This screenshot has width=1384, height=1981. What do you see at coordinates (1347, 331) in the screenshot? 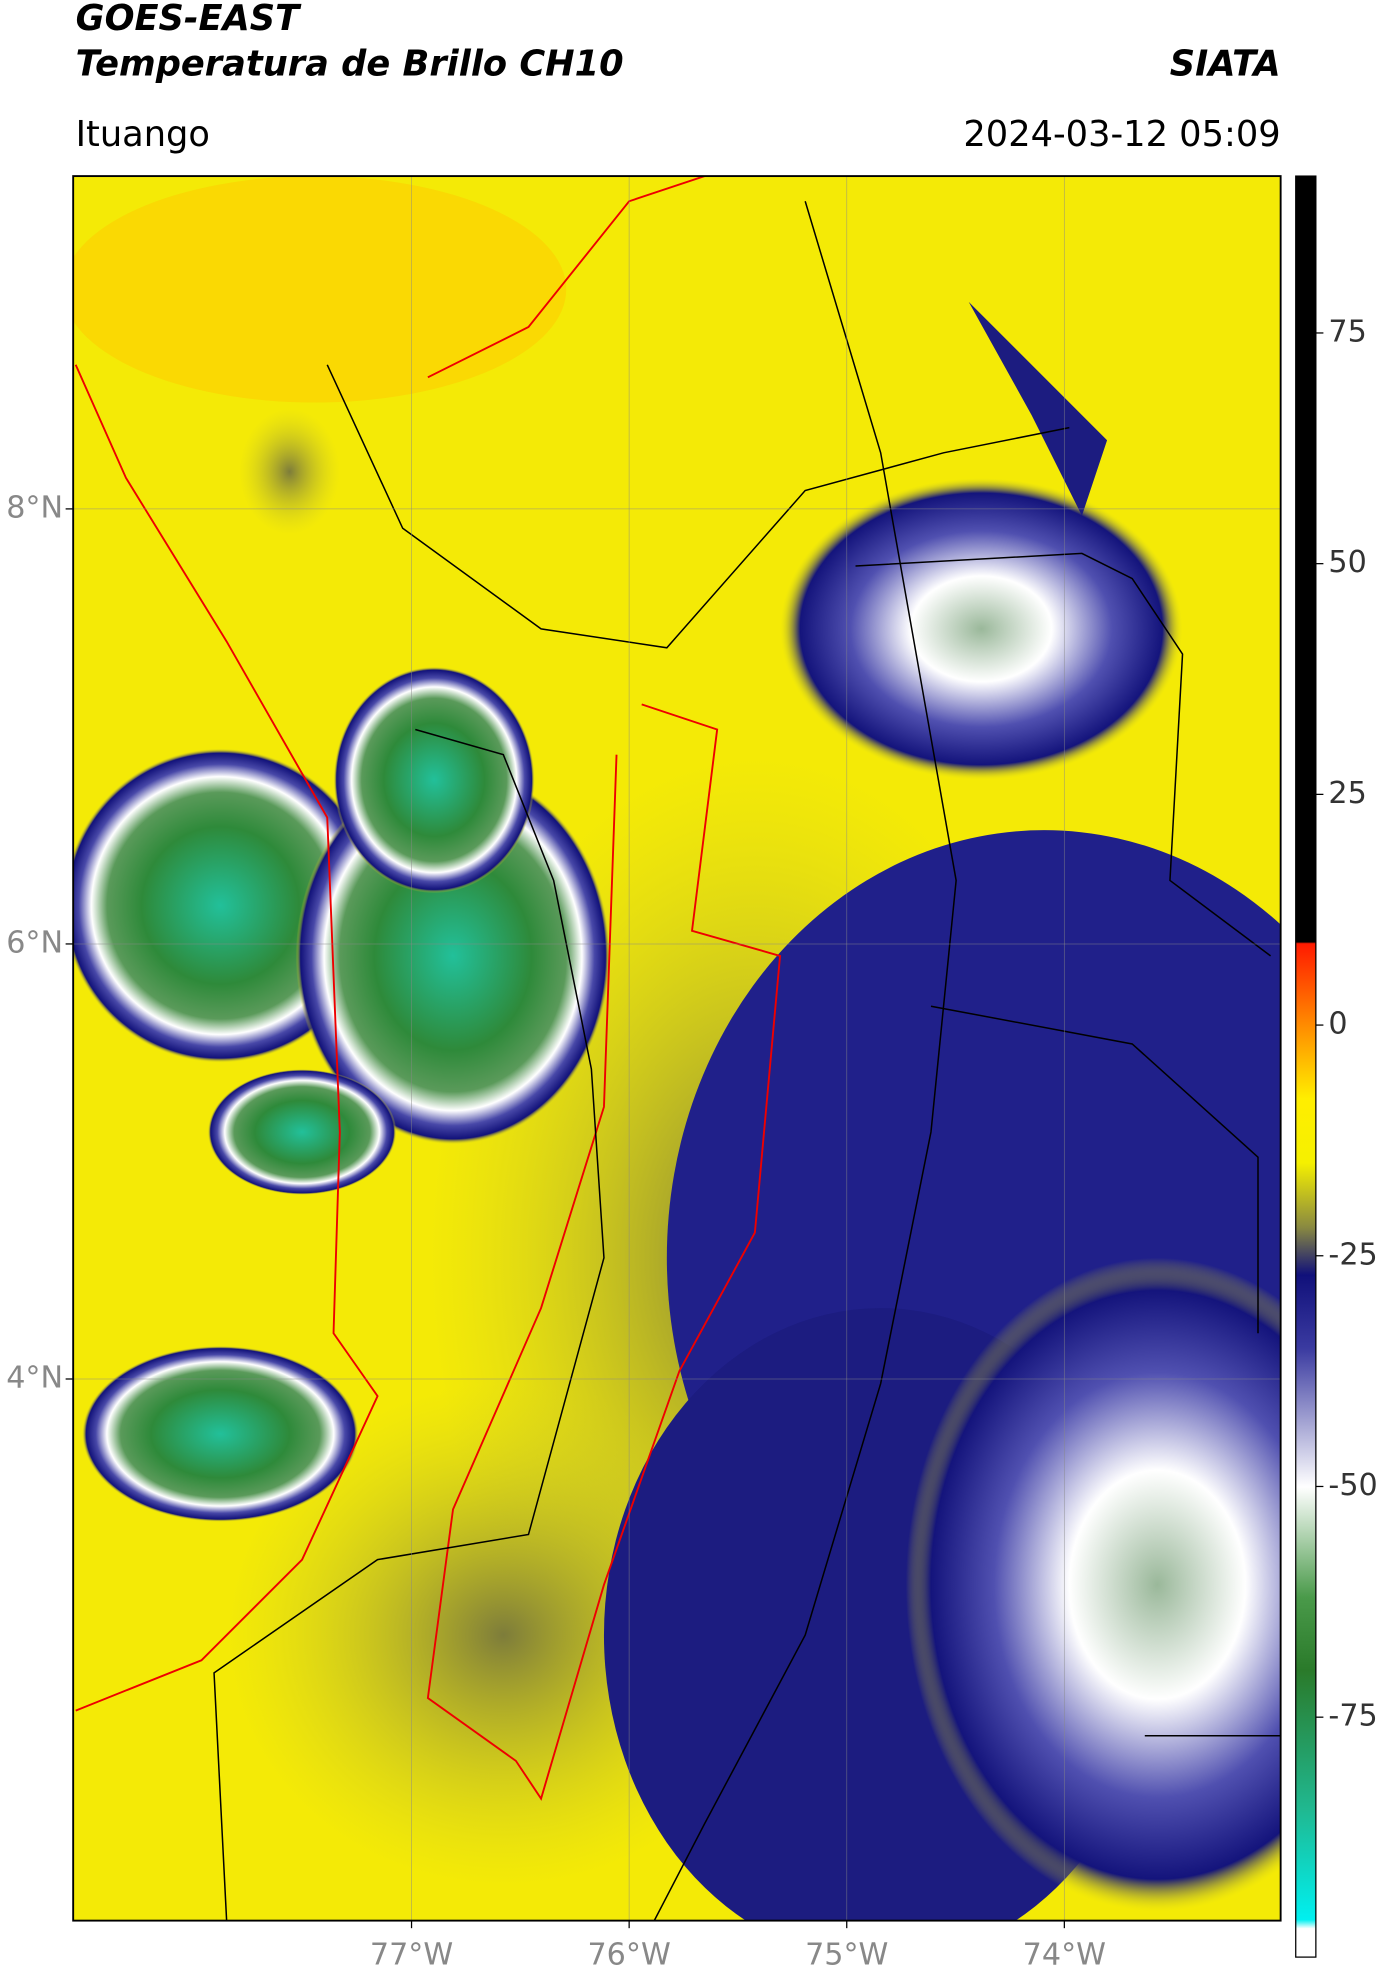
I see `colorbar-tick-label: 75` at bounding box center [1347, 331].